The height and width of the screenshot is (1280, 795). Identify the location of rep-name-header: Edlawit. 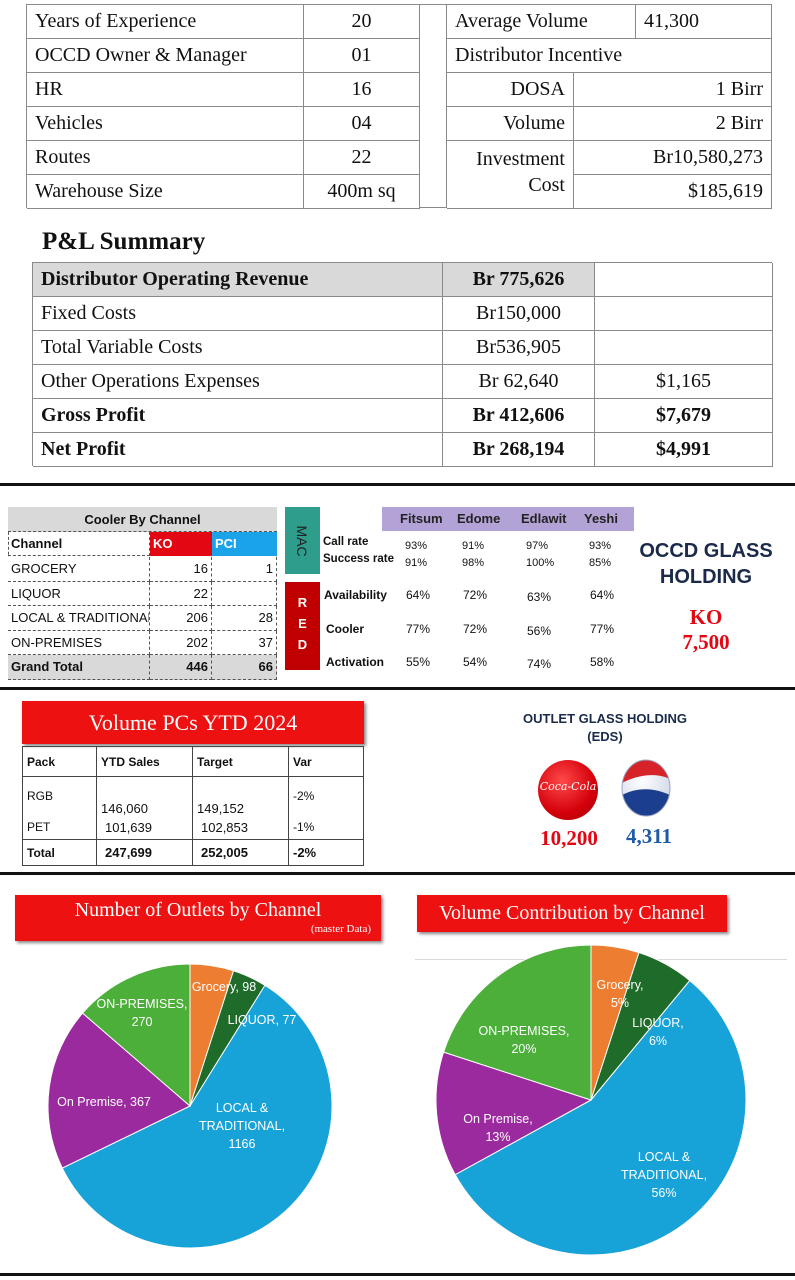
(544, 518).